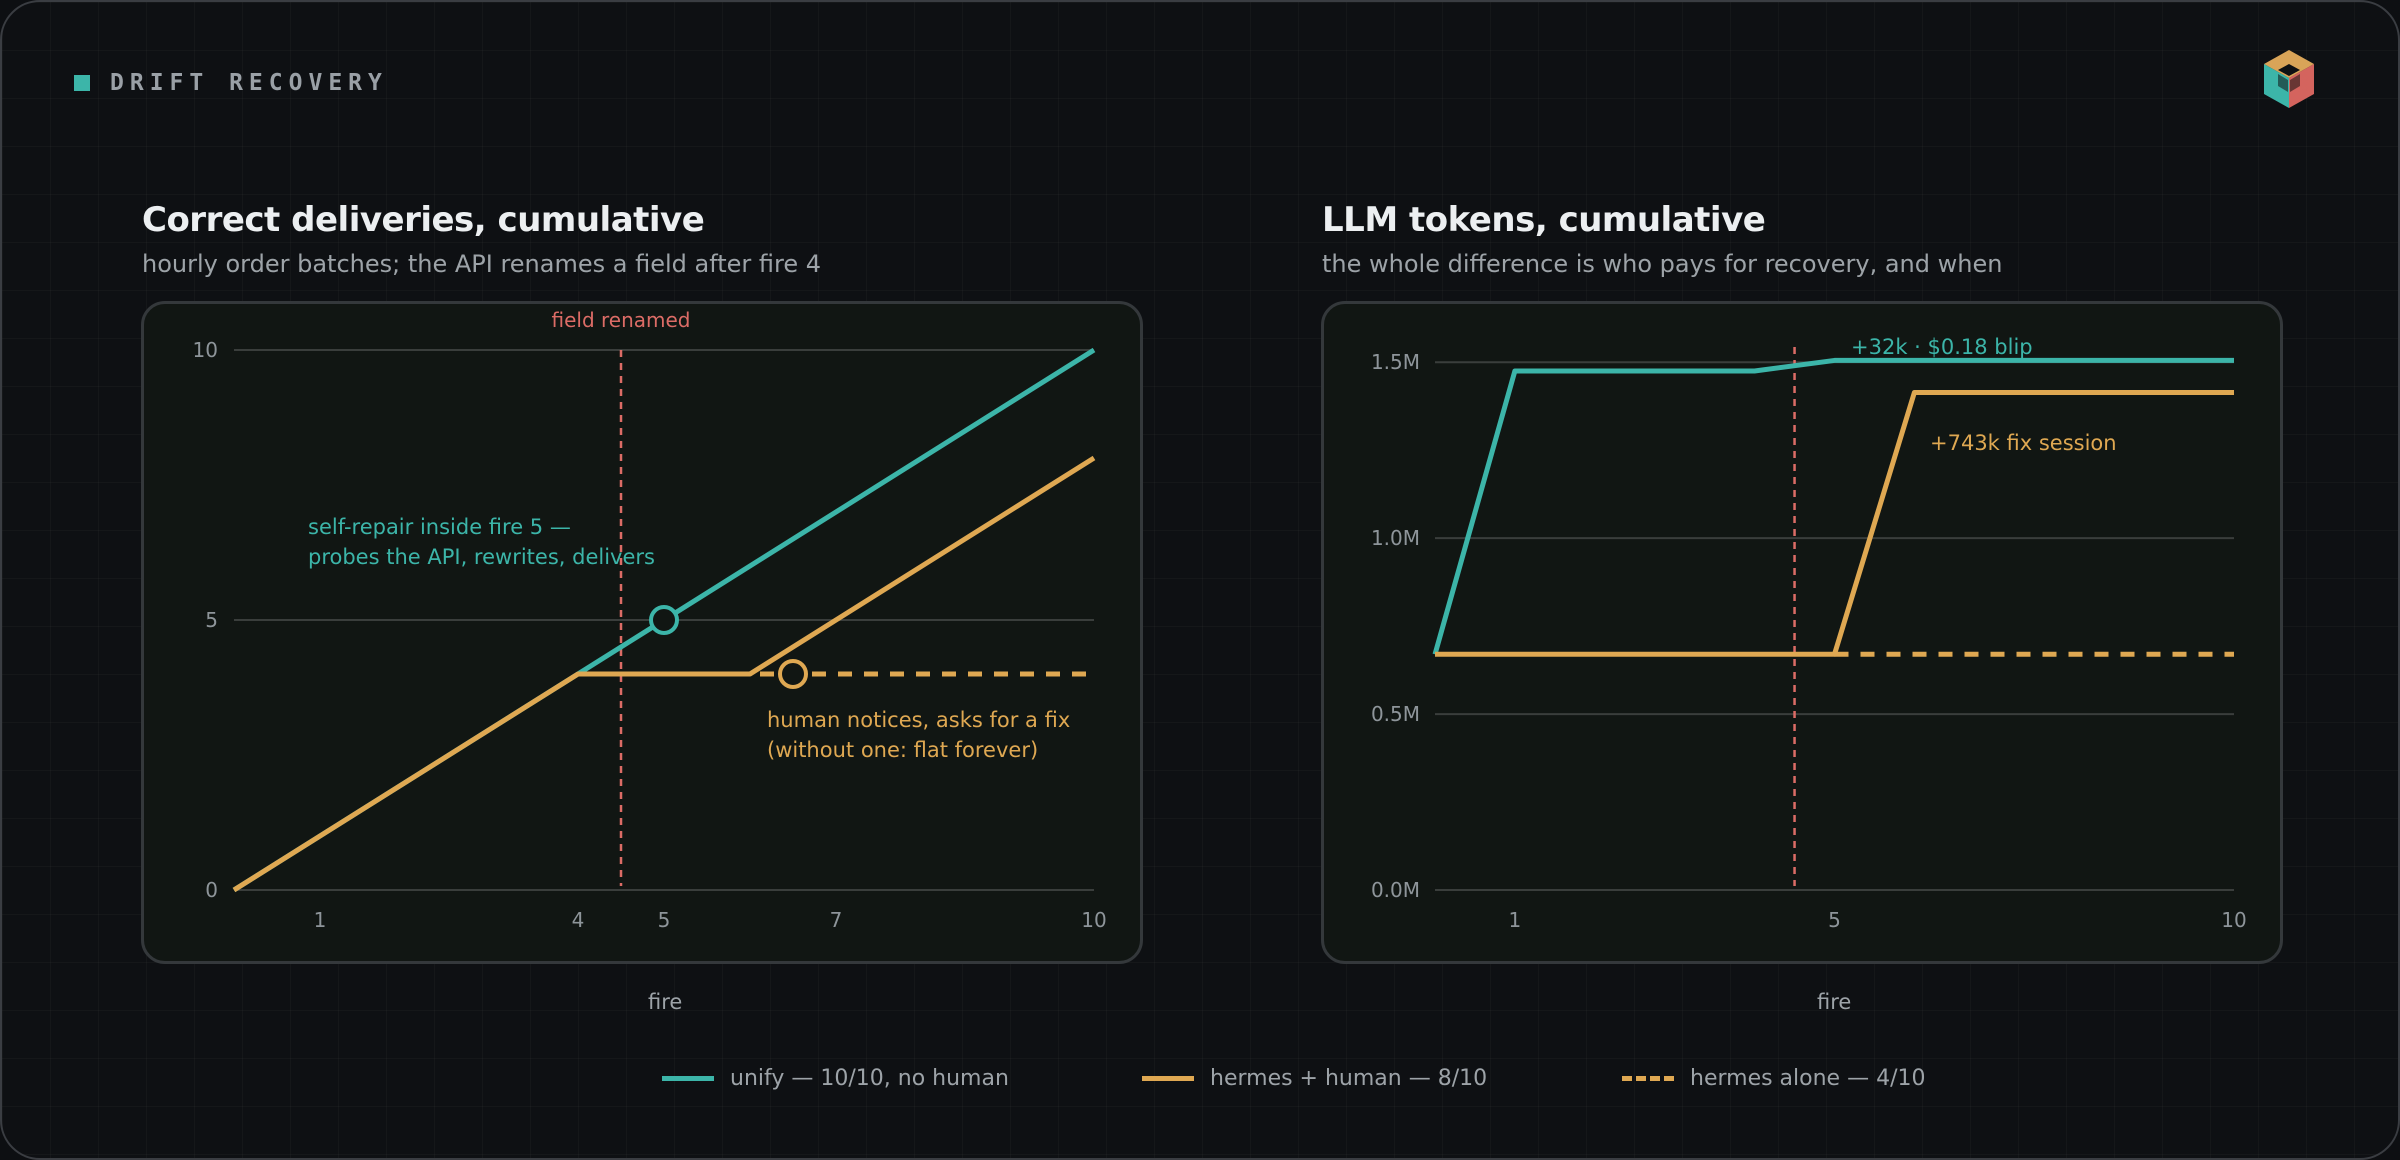 This screenshot has width=2400, height=1160. What do you see at coordinates (249, 83) in the screenshot?
I see `header-title: DRIFT RECOVERY` at bounding box center [249, 83].